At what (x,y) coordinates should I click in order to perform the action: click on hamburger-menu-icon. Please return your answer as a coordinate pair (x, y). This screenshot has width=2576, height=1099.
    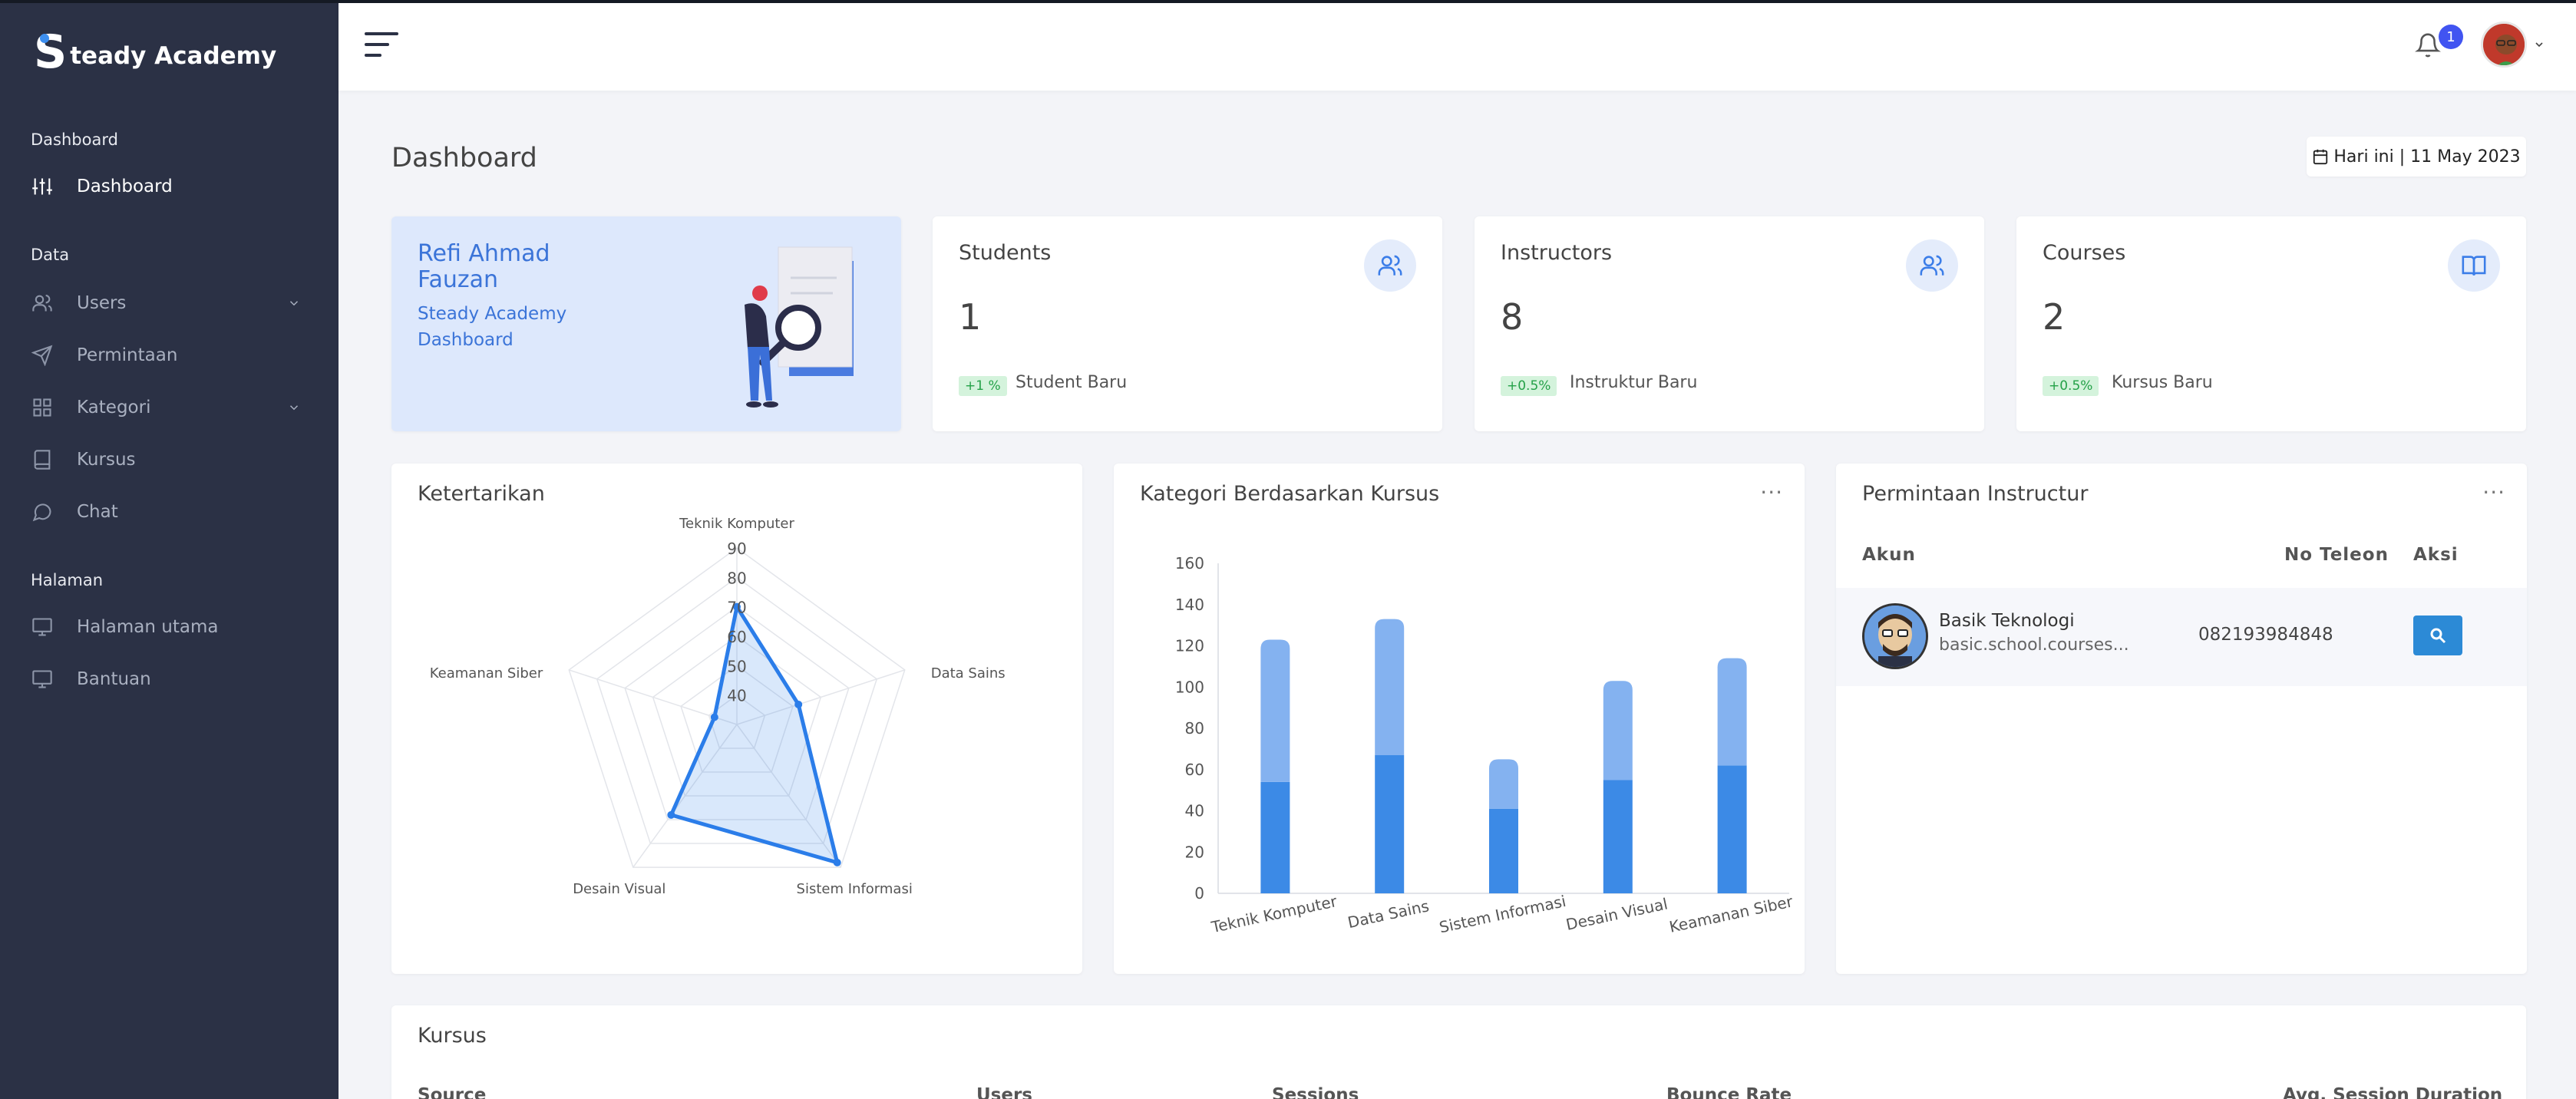
    Looking at the image, I should click on (381, 47).